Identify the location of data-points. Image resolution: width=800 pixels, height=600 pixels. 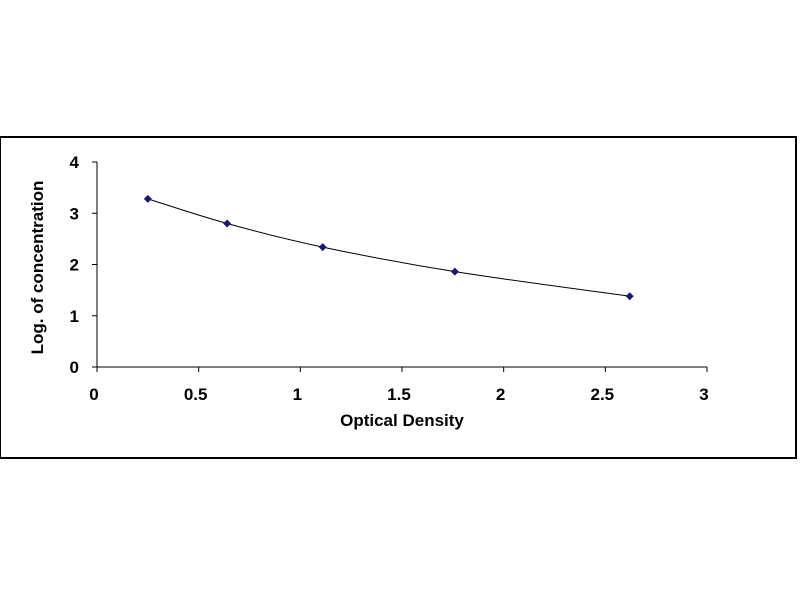
(388, 247).